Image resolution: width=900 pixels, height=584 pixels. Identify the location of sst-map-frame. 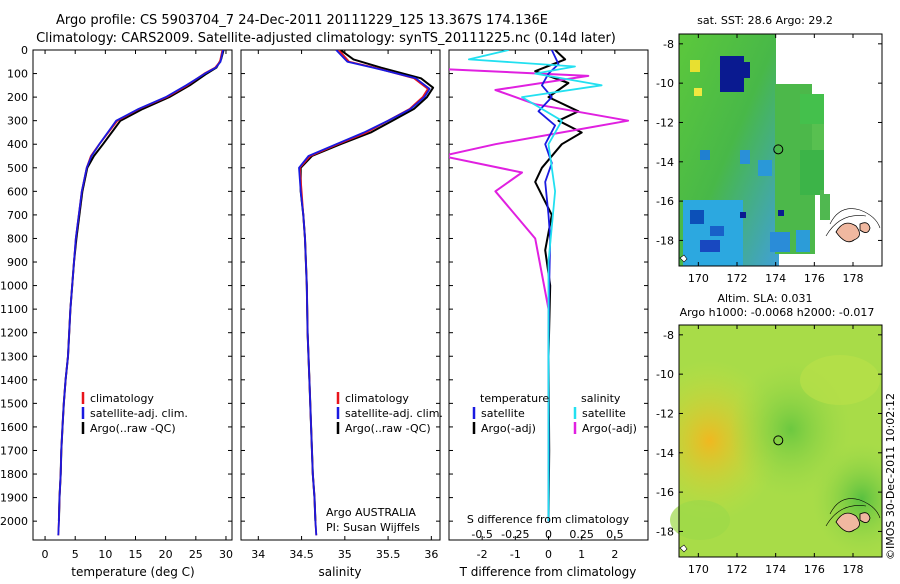
(780, 150).